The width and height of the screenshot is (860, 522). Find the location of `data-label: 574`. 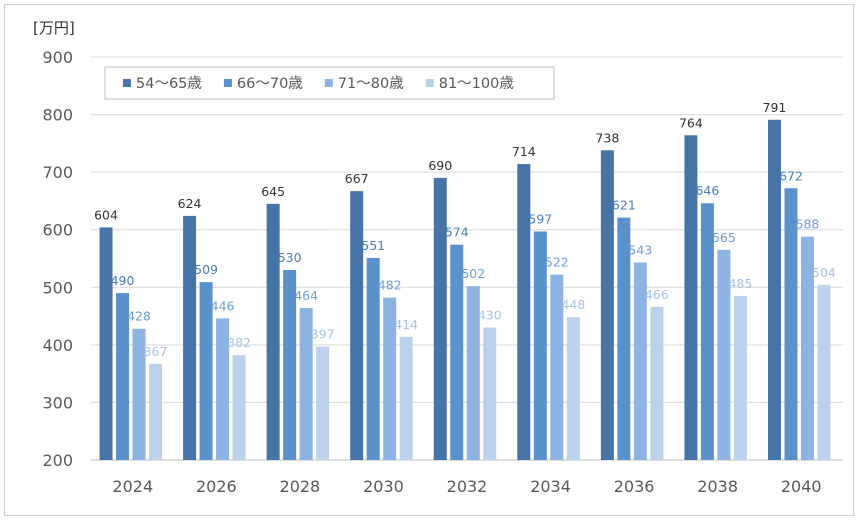

data-label: 574 is located at coordinates (457, 232).